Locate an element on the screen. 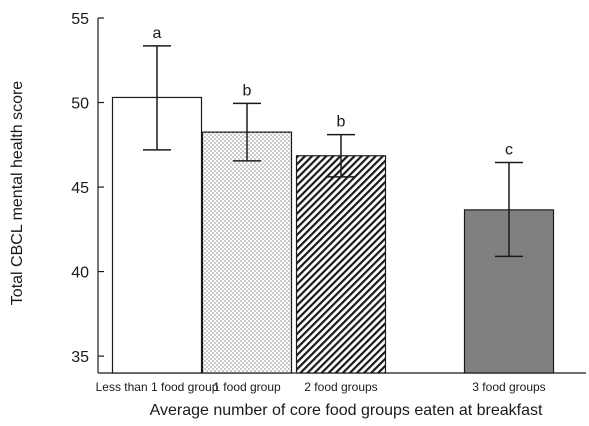  y-tick-label: 40 is located at coordinates (80, 273).